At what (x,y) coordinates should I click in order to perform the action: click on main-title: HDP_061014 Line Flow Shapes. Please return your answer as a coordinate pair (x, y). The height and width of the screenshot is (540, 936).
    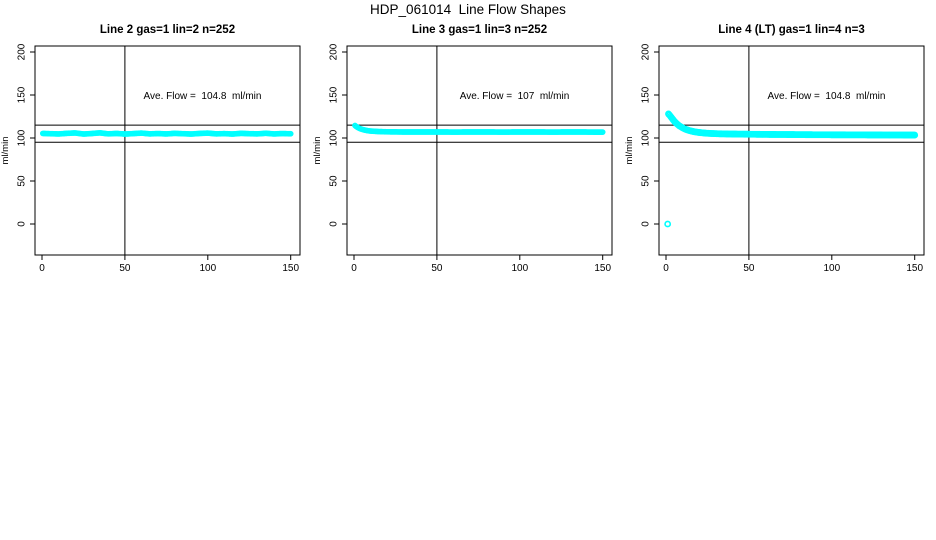
    Looking at the image, I should click on (468, 9).